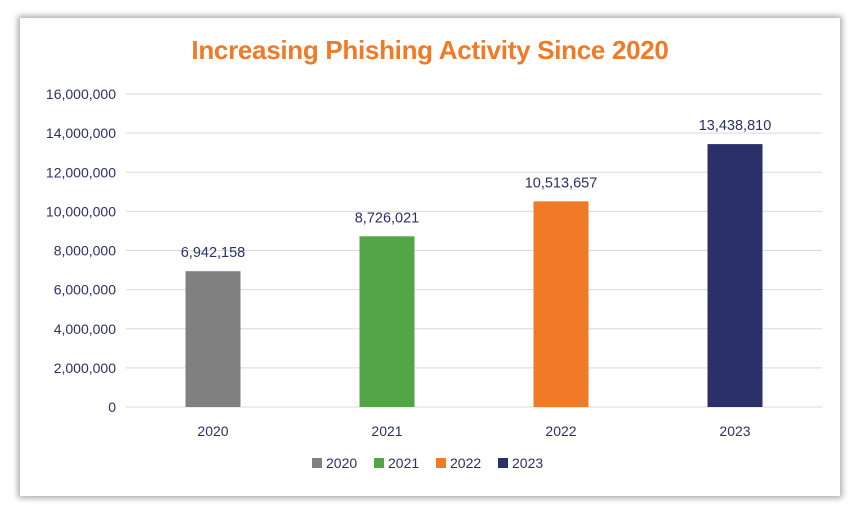 The image size is (860, 517). What do you see at coordinates (85, 329) in the screenshot?
I see `y-tick-label: 4,000,000` at bounding box center [85, 329].